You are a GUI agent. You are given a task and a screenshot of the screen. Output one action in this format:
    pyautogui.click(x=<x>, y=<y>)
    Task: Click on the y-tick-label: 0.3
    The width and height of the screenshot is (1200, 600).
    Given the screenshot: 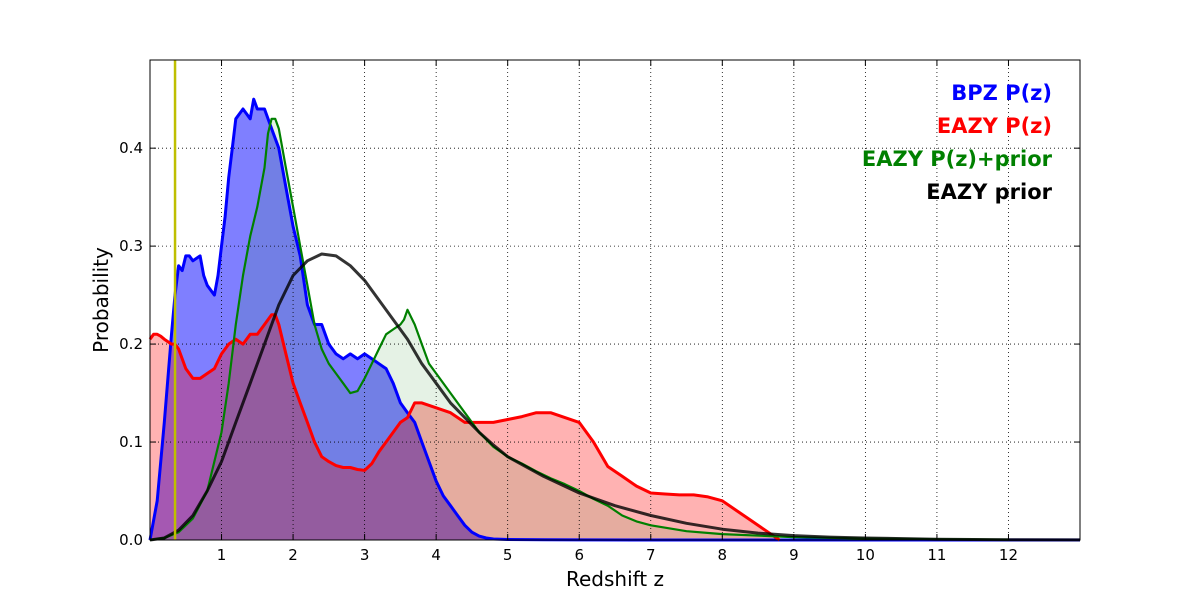 What is the action you would take?
    pyautogui.click(x=131, y=246)
    